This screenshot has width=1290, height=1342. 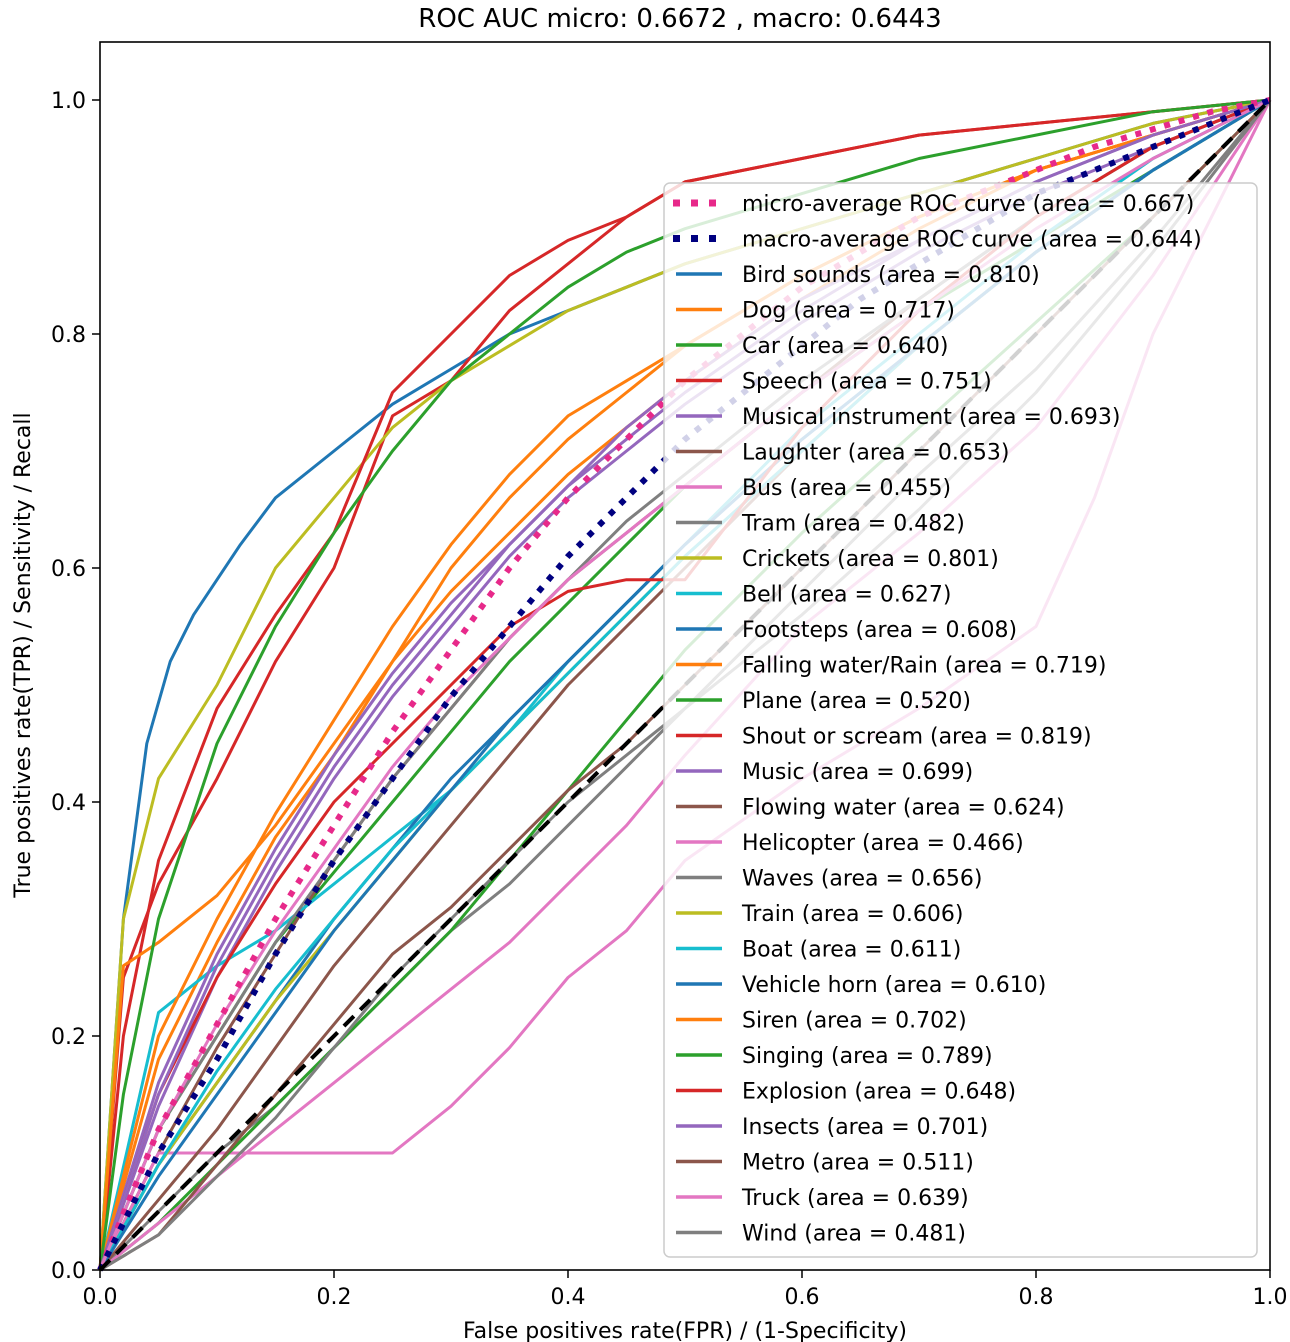 What do you see at coordinates (968, 204) in the screenshot?
I see `legend-label: micro-average ROC curve (area = 0.667)` at bounding box center [968, 204].